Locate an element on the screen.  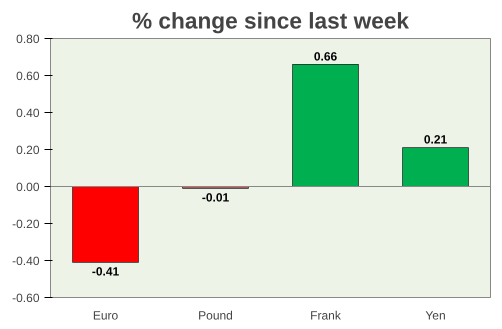
data-label: -0.41 is located at coordinates (106, 271).